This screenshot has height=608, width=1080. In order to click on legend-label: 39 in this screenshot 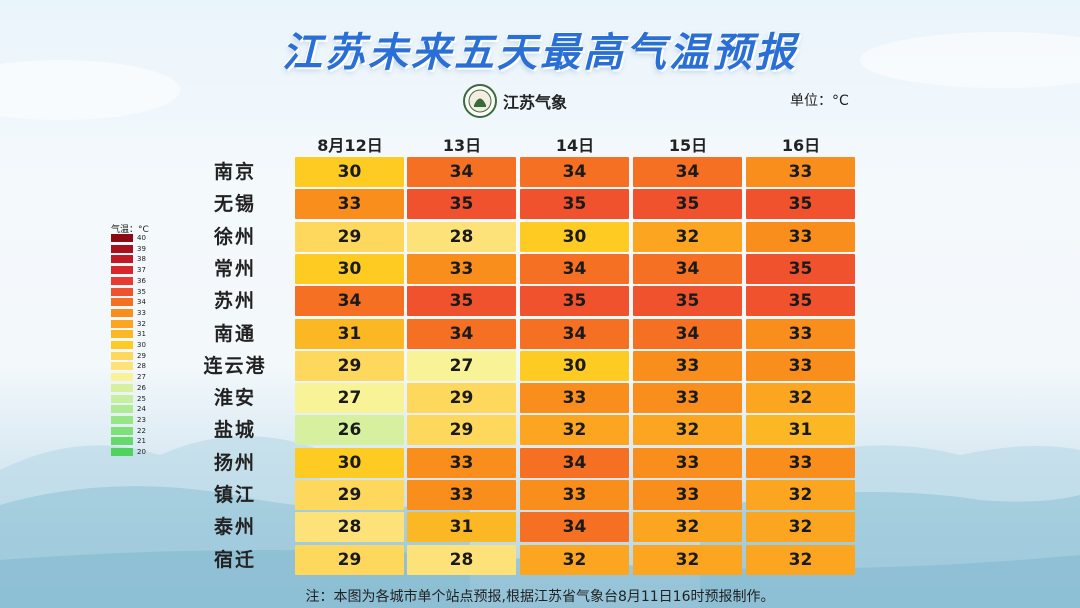, I will do `click(141, 248)`.